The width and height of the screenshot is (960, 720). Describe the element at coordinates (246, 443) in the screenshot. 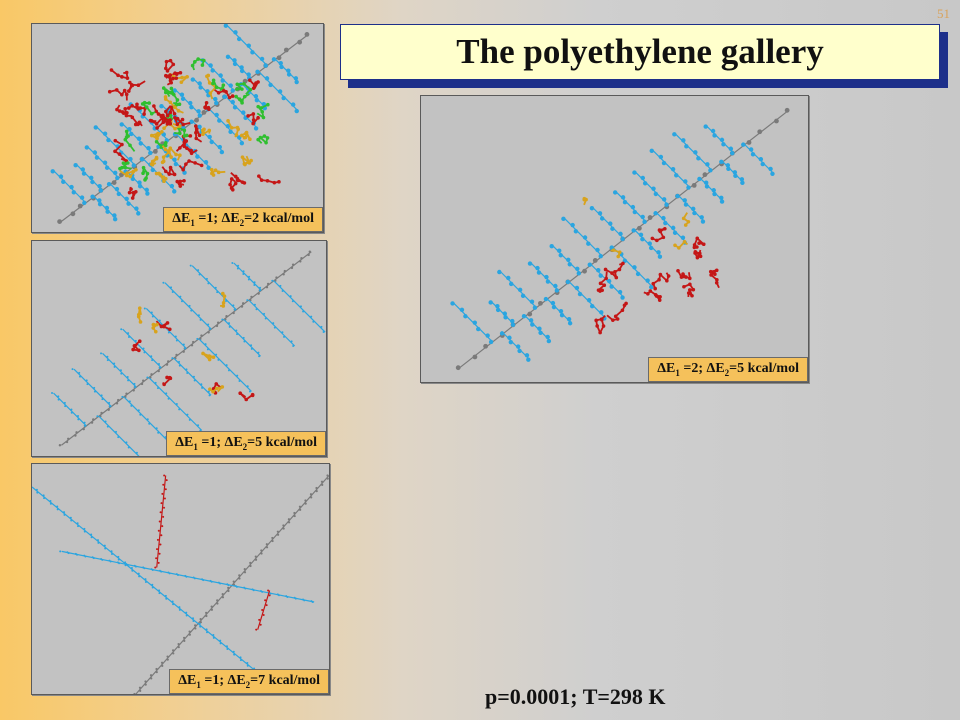

I see `energy-label-2: ΔE1 =1; ΔE2=5 kcal/mol` at that location.